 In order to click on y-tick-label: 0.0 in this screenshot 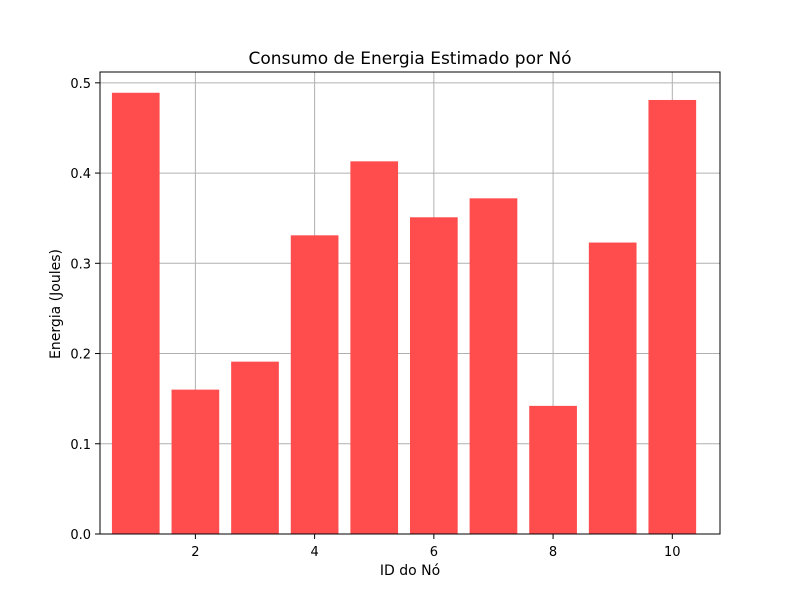, I will do `click(80, 535)`.